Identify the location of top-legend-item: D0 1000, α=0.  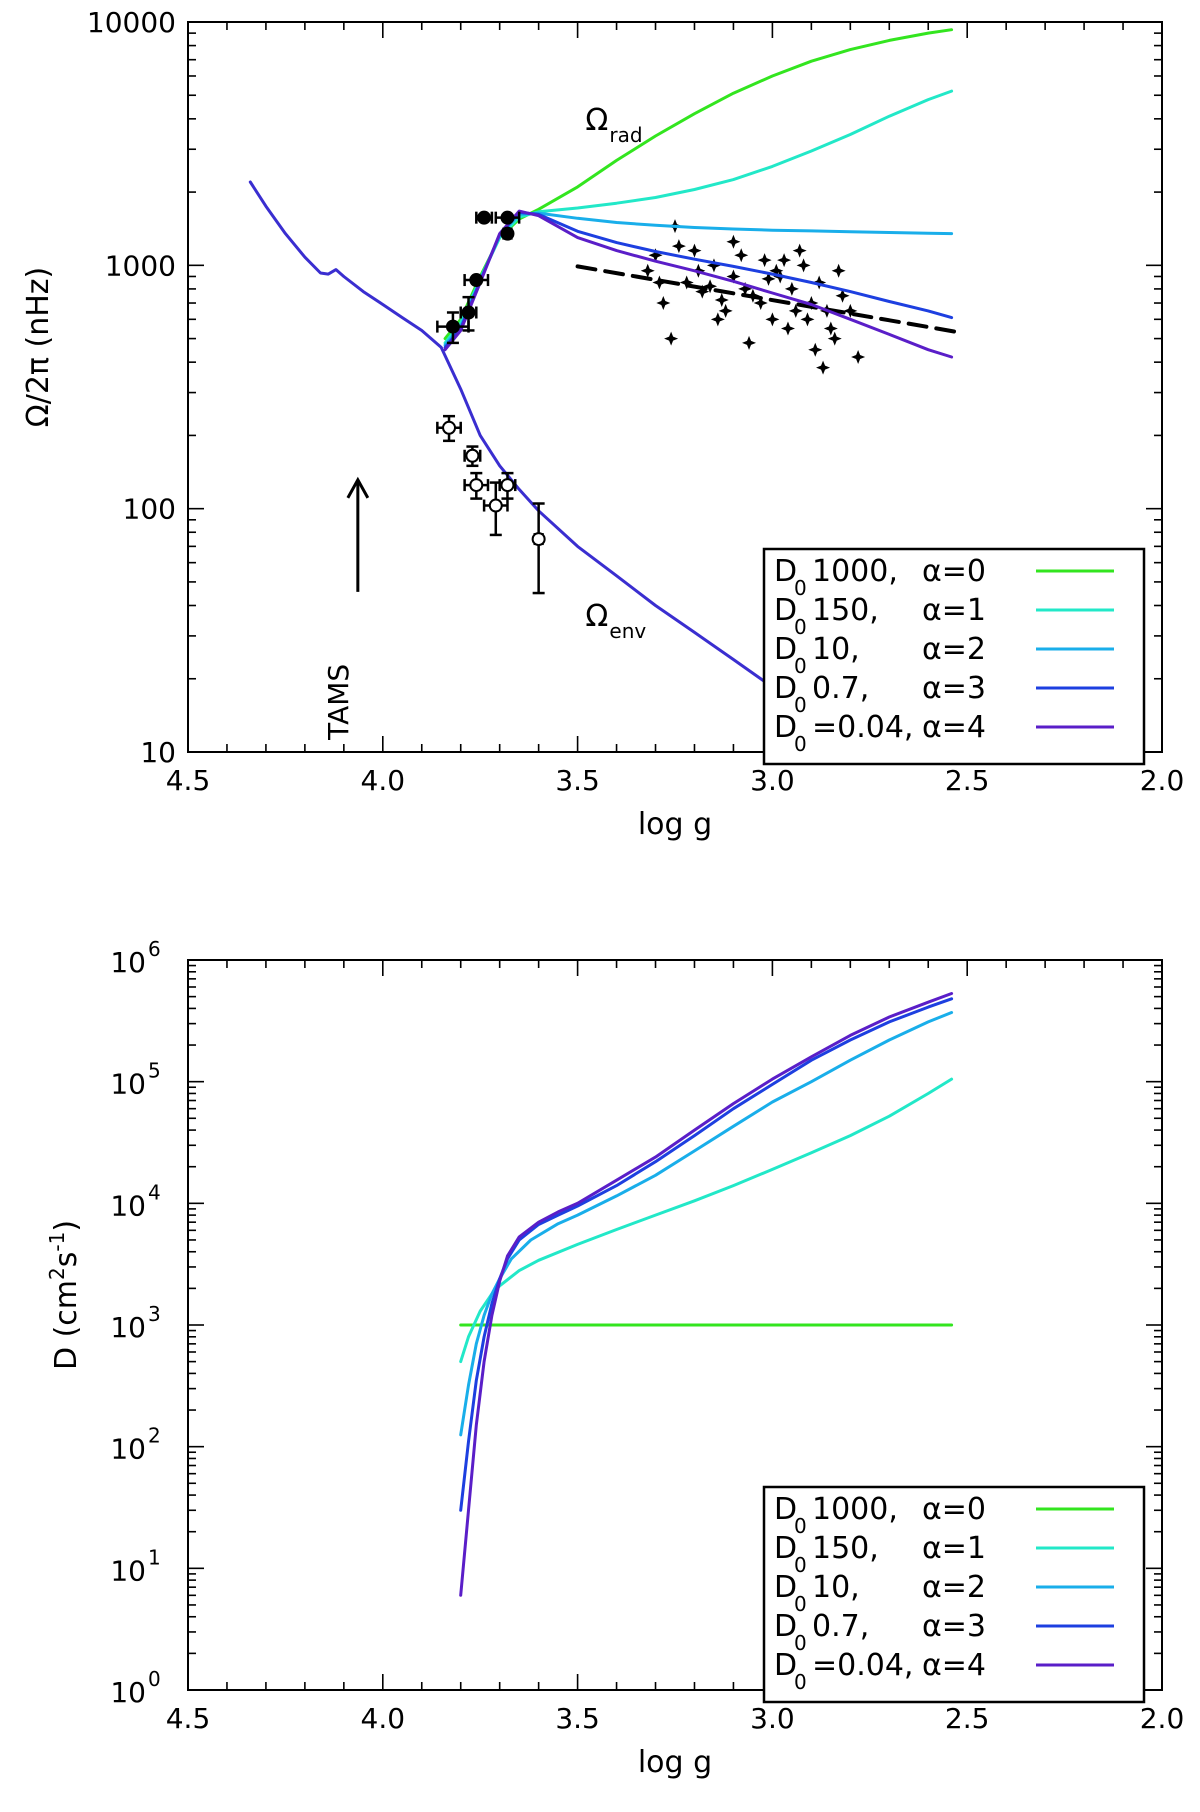
(944, 577).